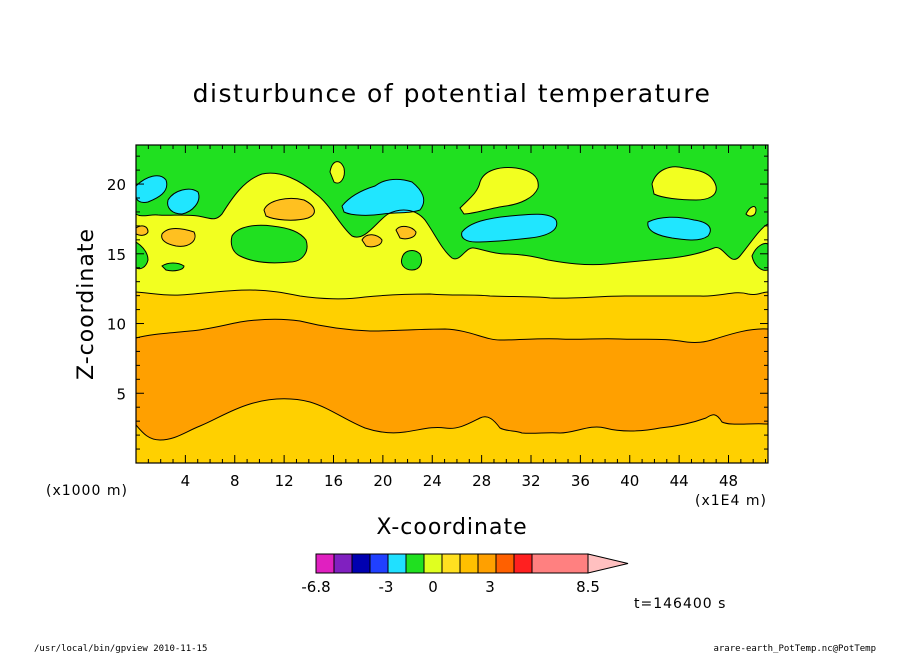 The height and width of the screenshot is (654, 904). I want to click on island-cyan-left-edge, so click(152, 189).